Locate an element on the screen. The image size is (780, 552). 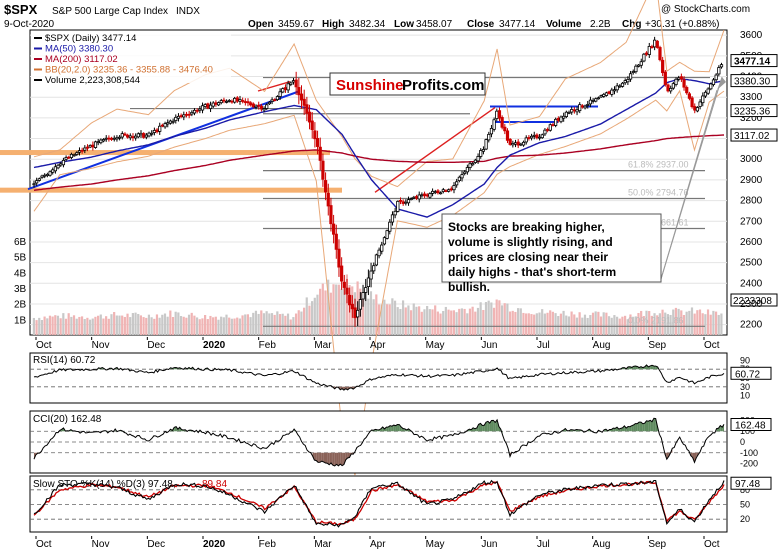
price-tick-label: 3000 is located at coordinates (751, 159).